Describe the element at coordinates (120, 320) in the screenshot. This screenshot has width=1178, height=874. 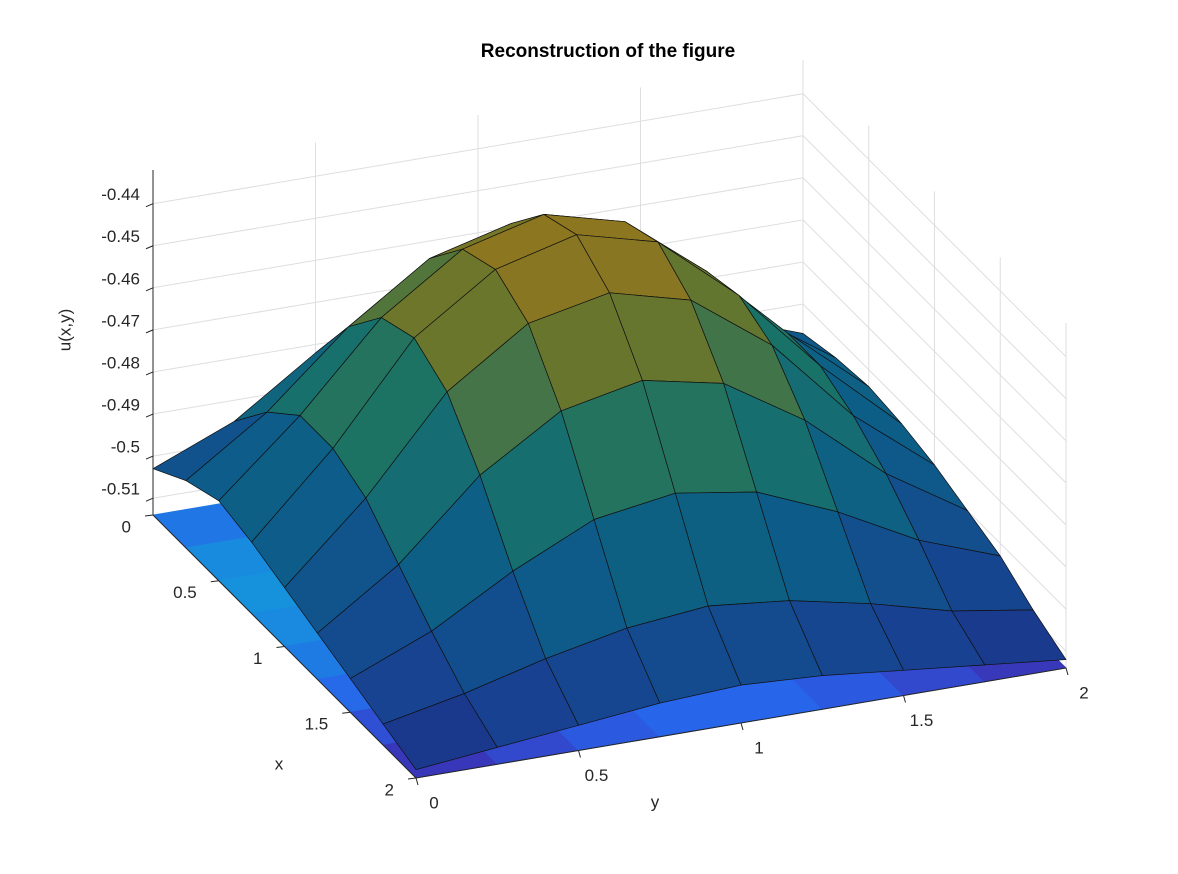
I see `z-tick-label: -0.47` at that location.